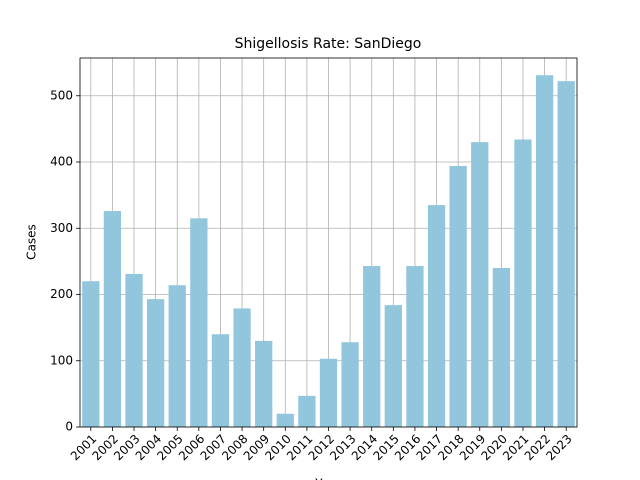  Describe the element at coordinates (32, 242) in the screenshot. I see `y-axis-label: Cases` at that location.